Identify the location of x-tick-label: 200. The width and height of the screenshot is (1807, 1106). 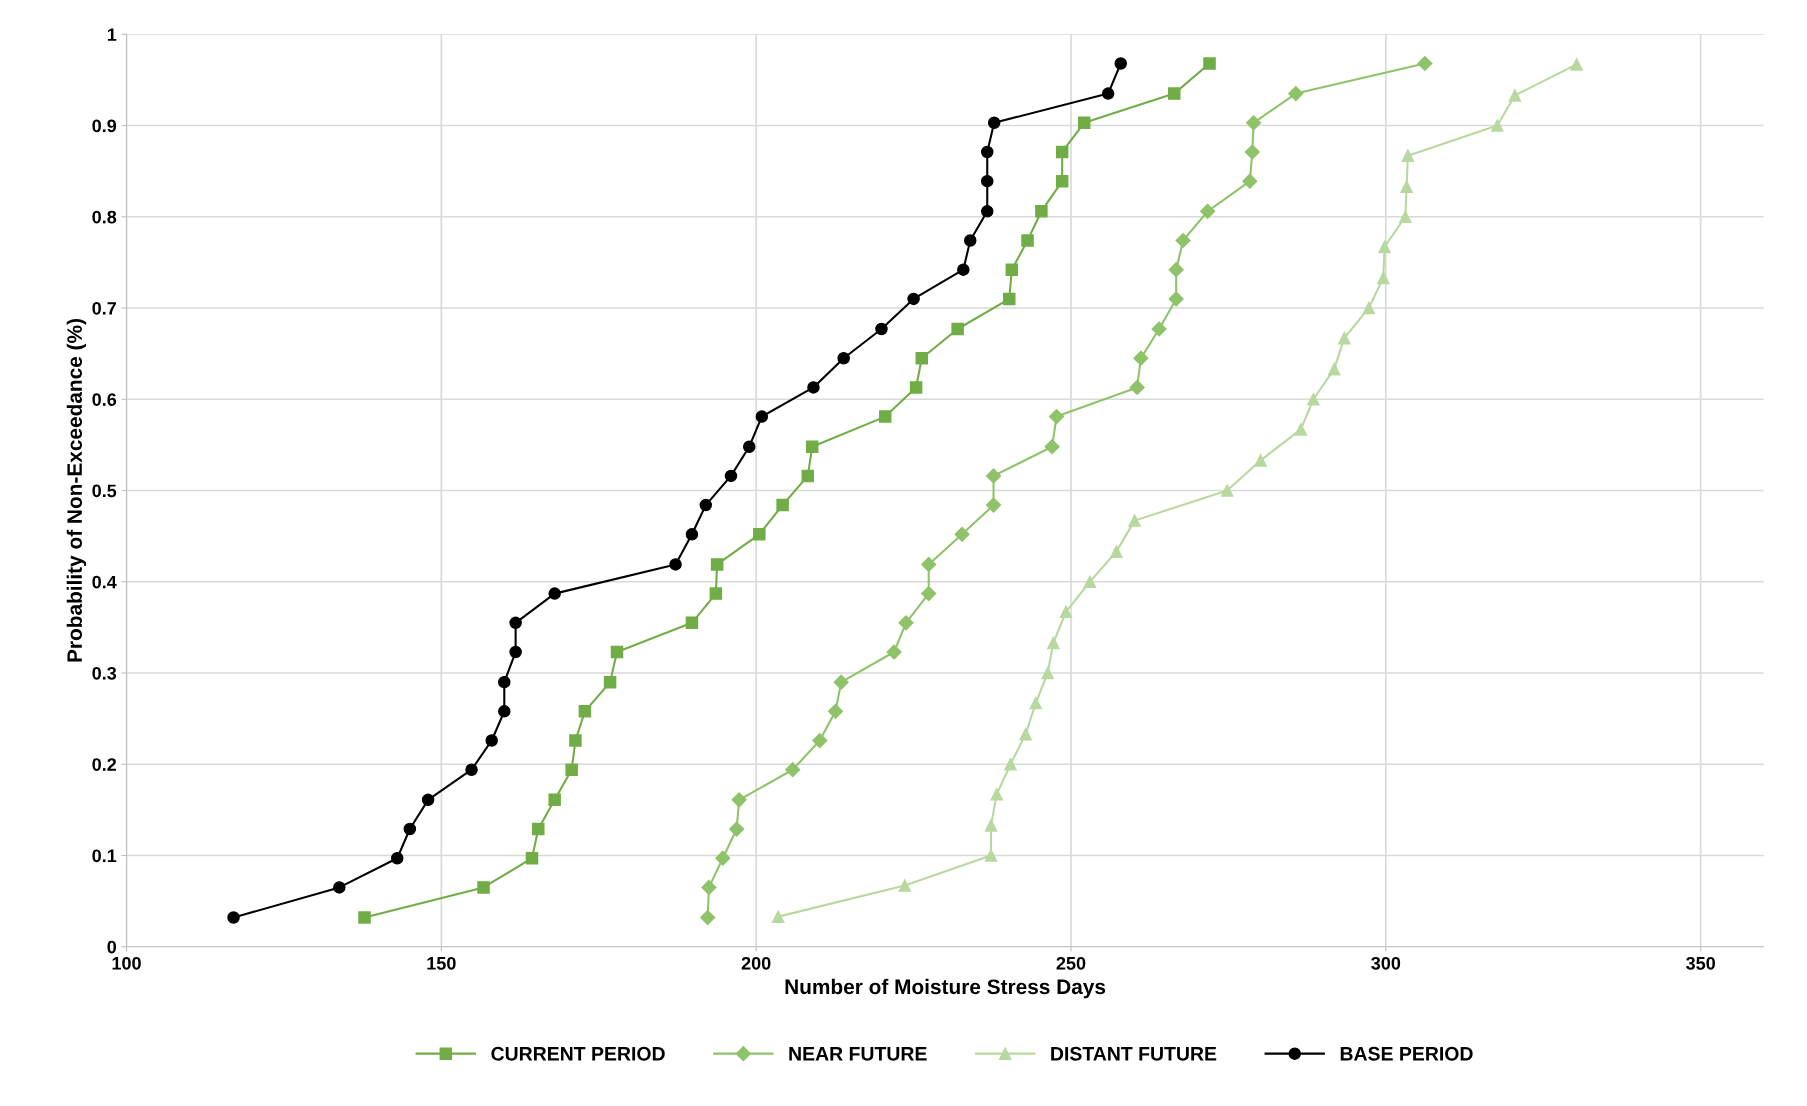
(756, 963).